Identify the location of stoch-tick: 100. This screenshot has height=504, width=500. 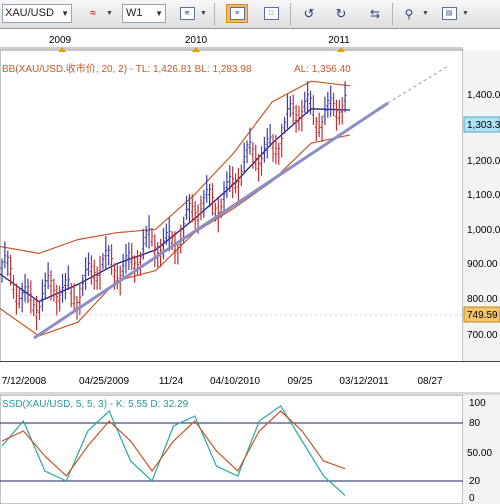
(477, 403).